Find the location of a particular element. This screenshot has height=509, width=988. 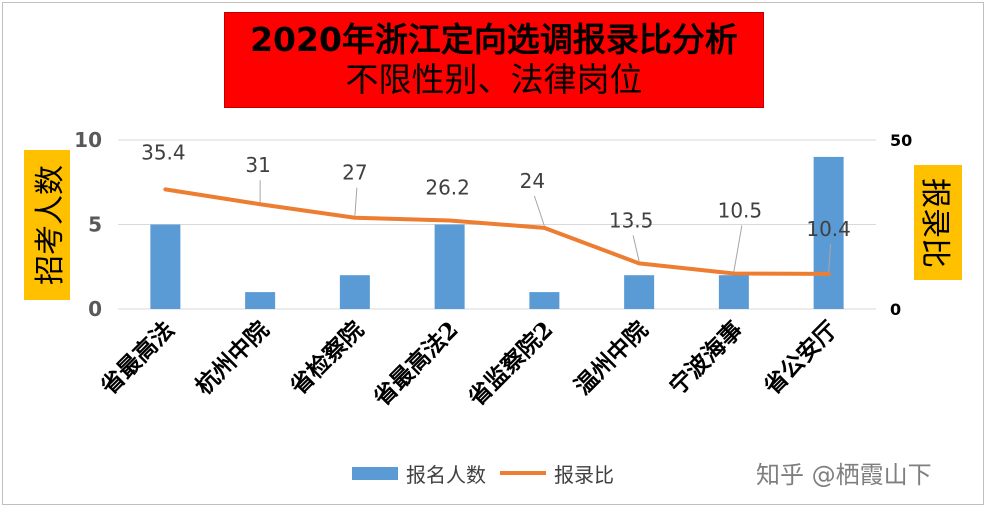

legend-bar-swatch is located at coordinates (375, 473).